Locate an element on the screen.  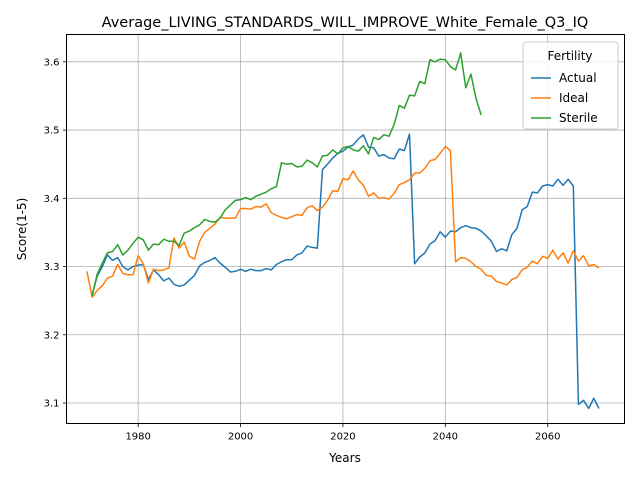
legend-entry-sterile: Sterile is located at coordinates (564, 118).